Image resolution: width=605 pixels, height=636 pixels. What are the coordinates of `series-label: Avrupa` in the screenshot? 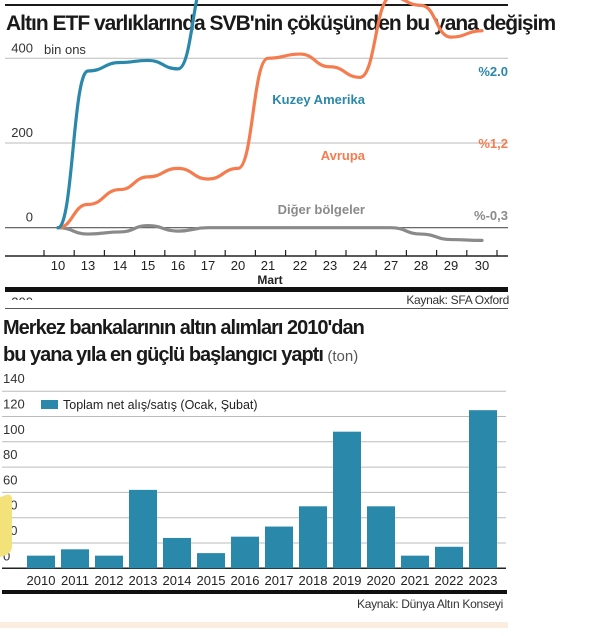 It's located at (343, 155).